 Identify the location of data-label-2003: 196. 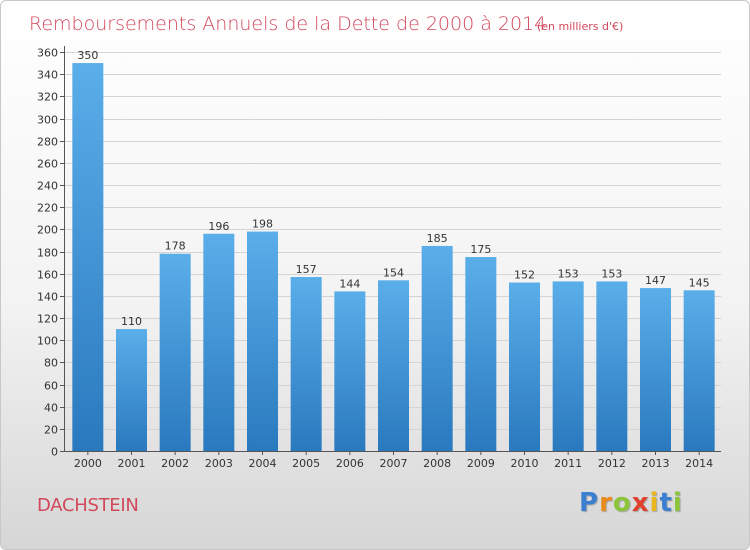
(218, 226).